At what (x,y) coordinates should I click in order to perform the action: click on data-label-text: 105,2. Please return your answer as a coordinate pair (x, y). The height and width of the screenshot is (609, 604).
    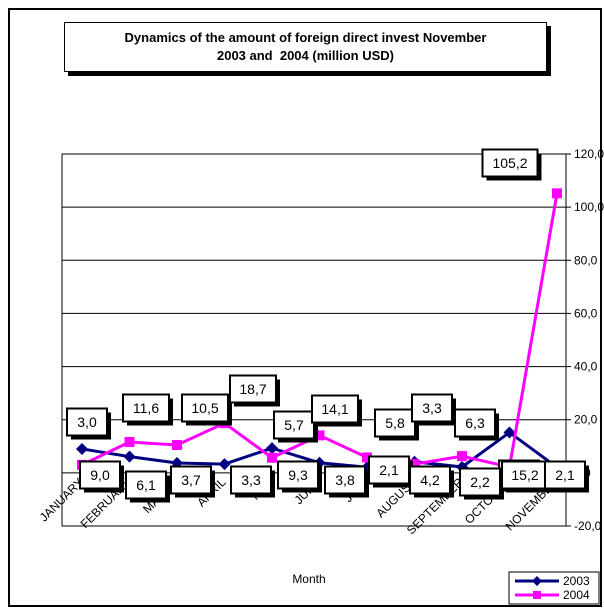
    Looking at the image, I should click on (509, 163).